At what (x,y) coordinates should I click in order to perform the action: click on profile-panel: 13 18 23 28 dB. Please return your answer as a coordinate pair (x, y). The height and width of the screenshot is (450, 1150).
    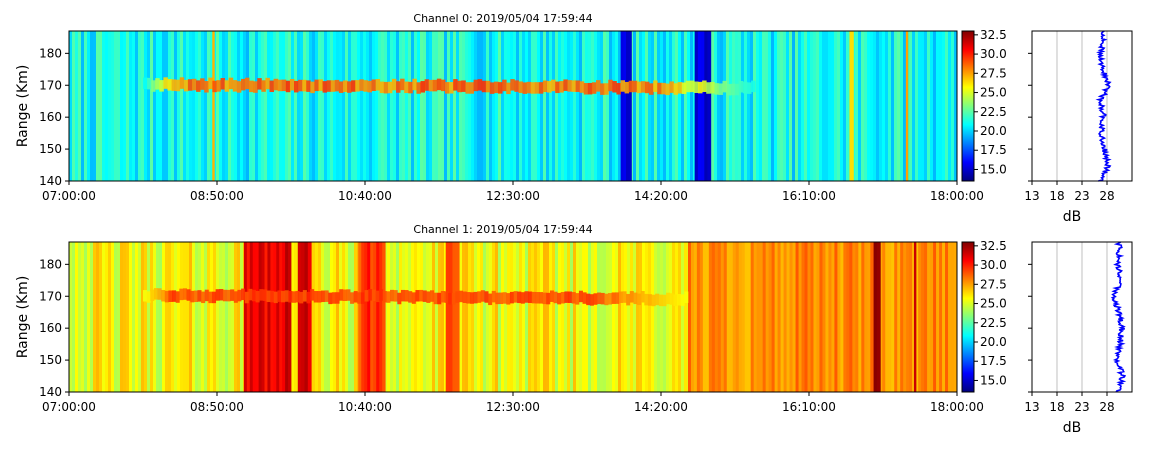
    Looking at the image, I should click on (1078, 338).